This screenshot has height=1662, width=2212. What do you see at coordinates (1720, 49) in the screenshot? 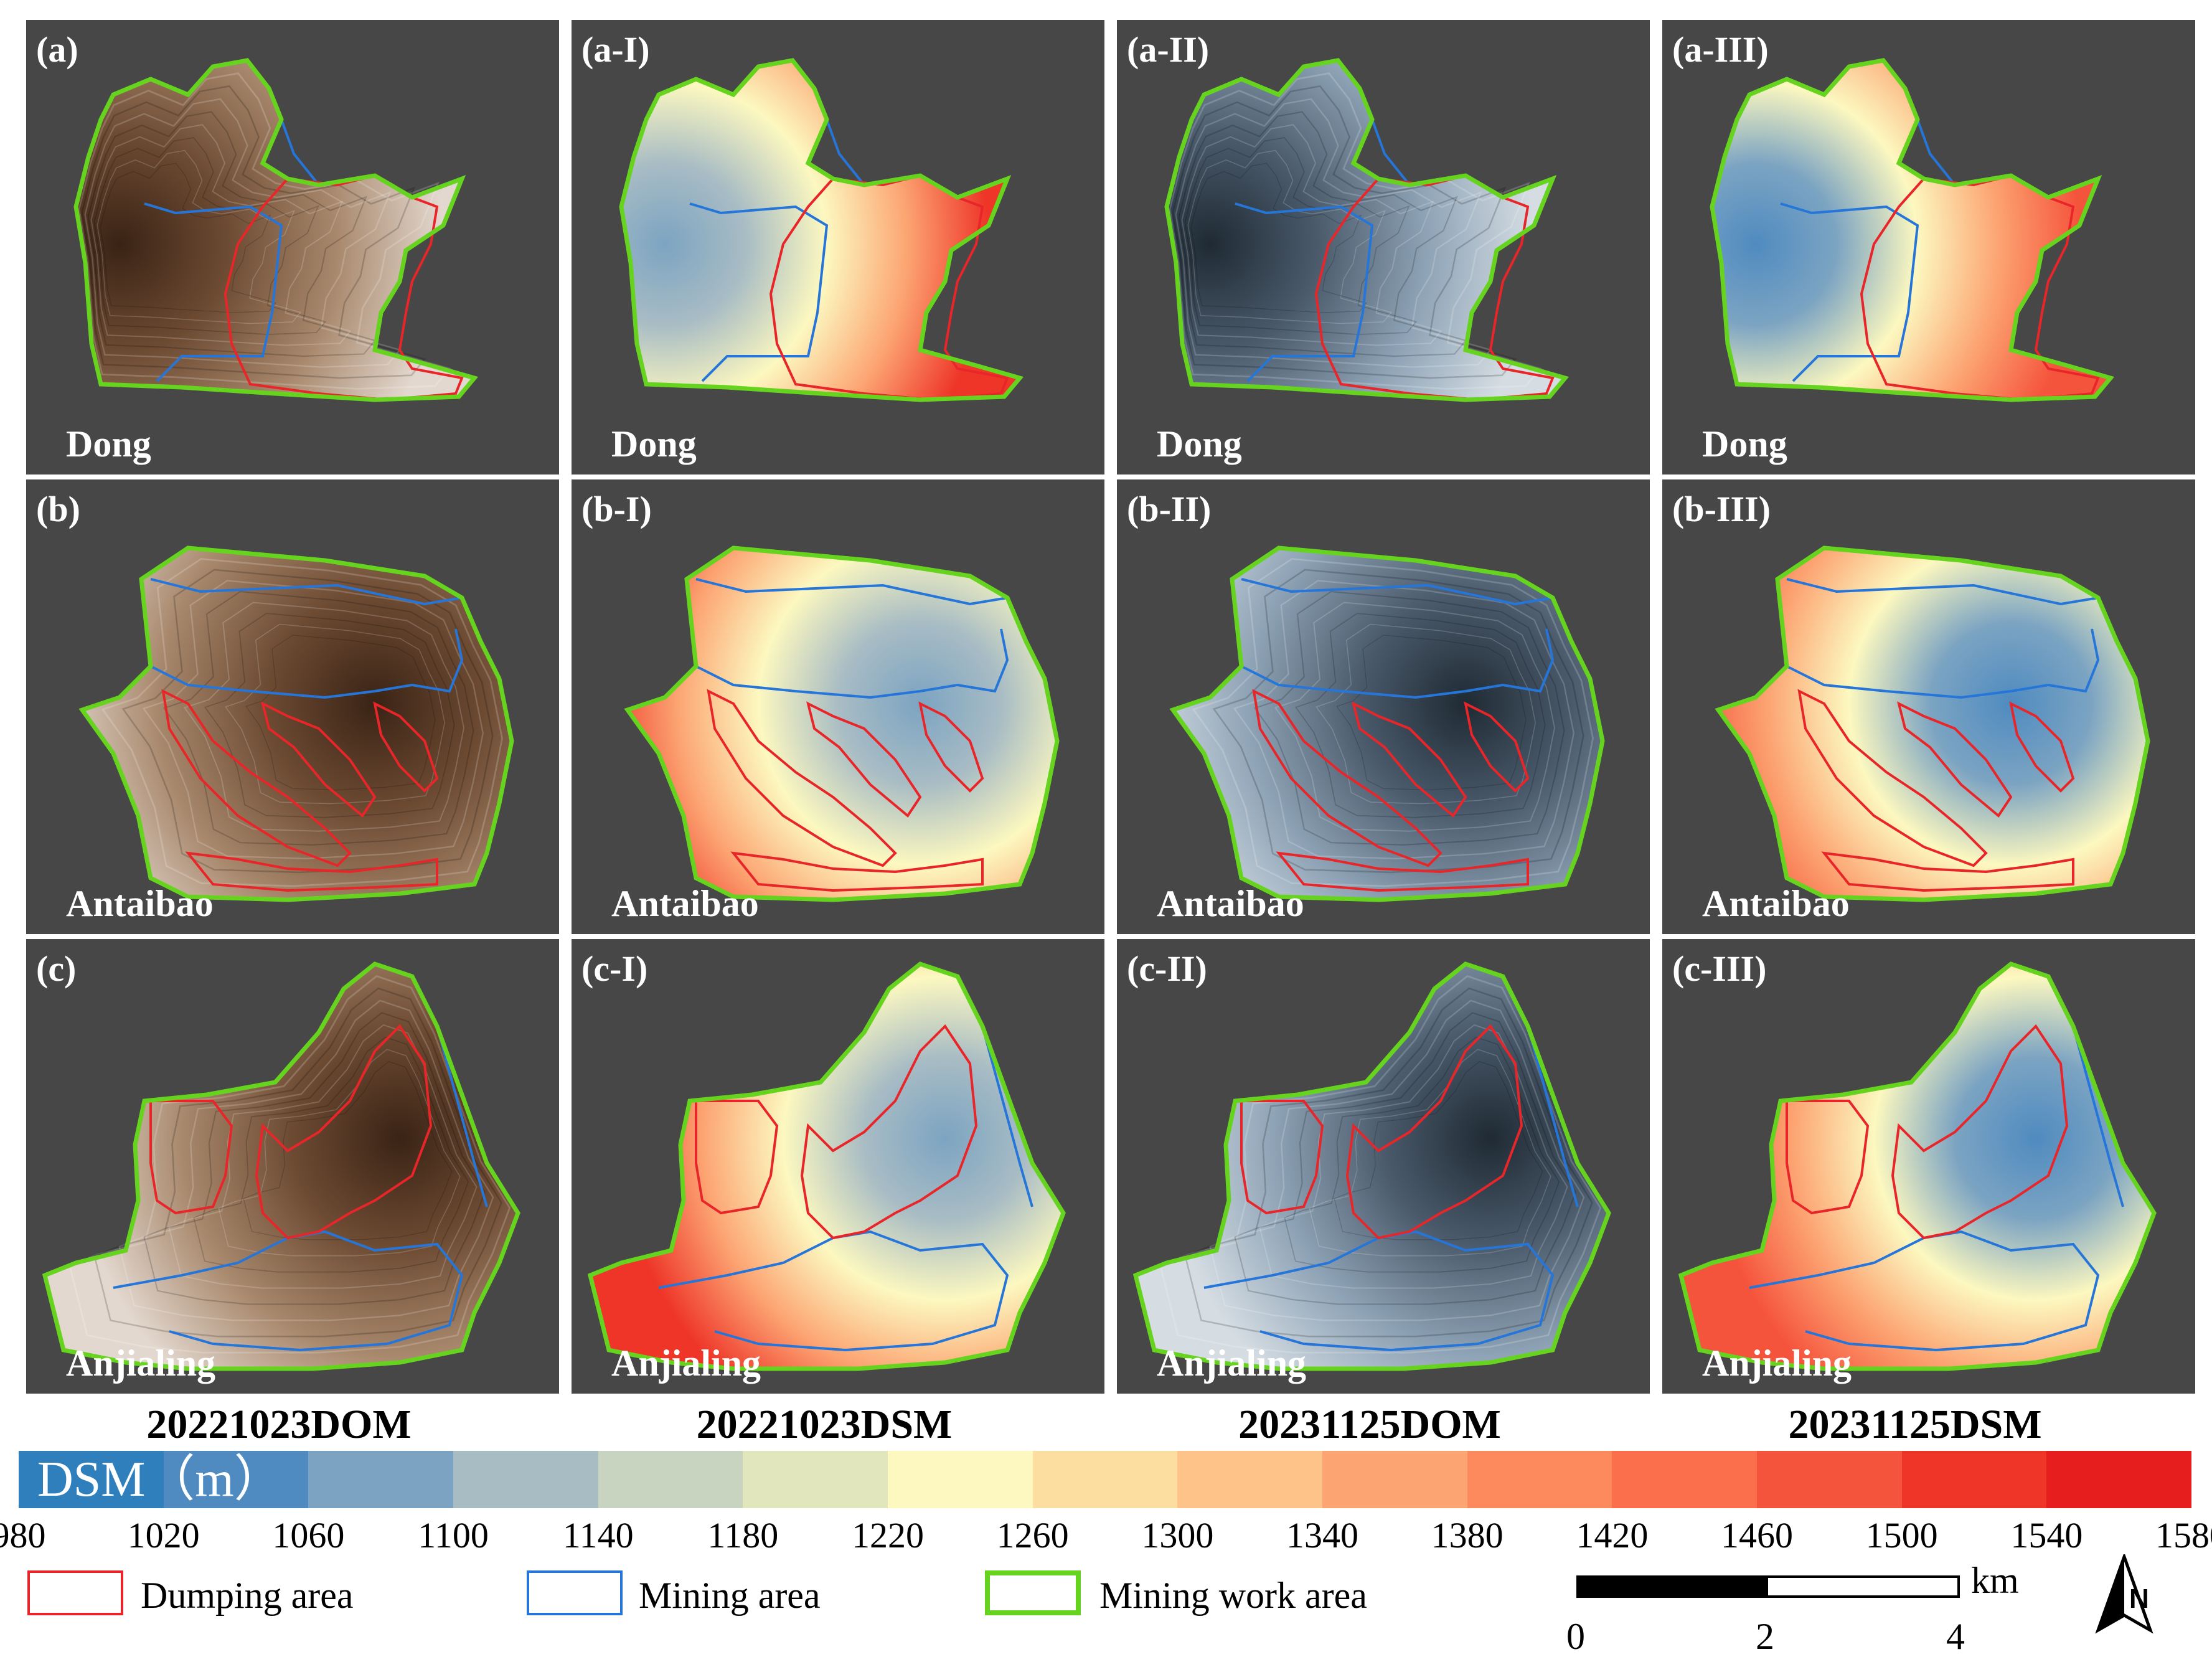
I see `panel-label: (a-III)` at bounding box center [1720, 49].